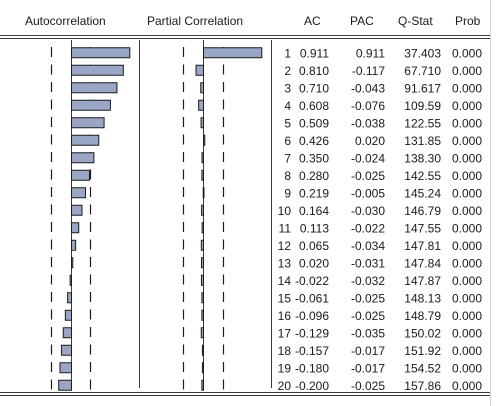  I want to click on ac-value-cell: 0.164, so click(314, 211).